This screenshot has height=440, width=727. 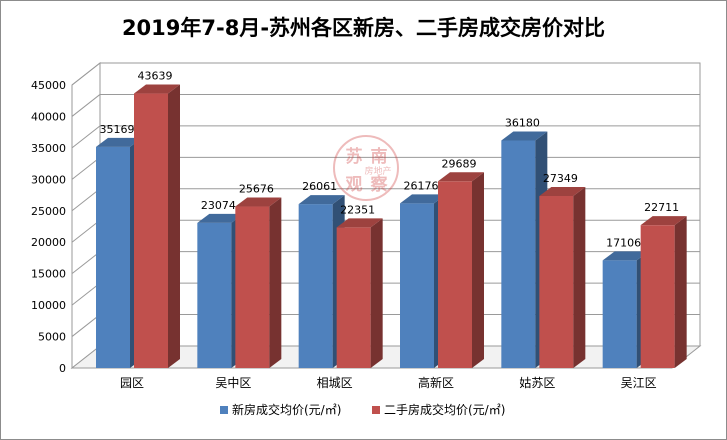 I want to click on data-label: 25676, so click(x=256, y=189).